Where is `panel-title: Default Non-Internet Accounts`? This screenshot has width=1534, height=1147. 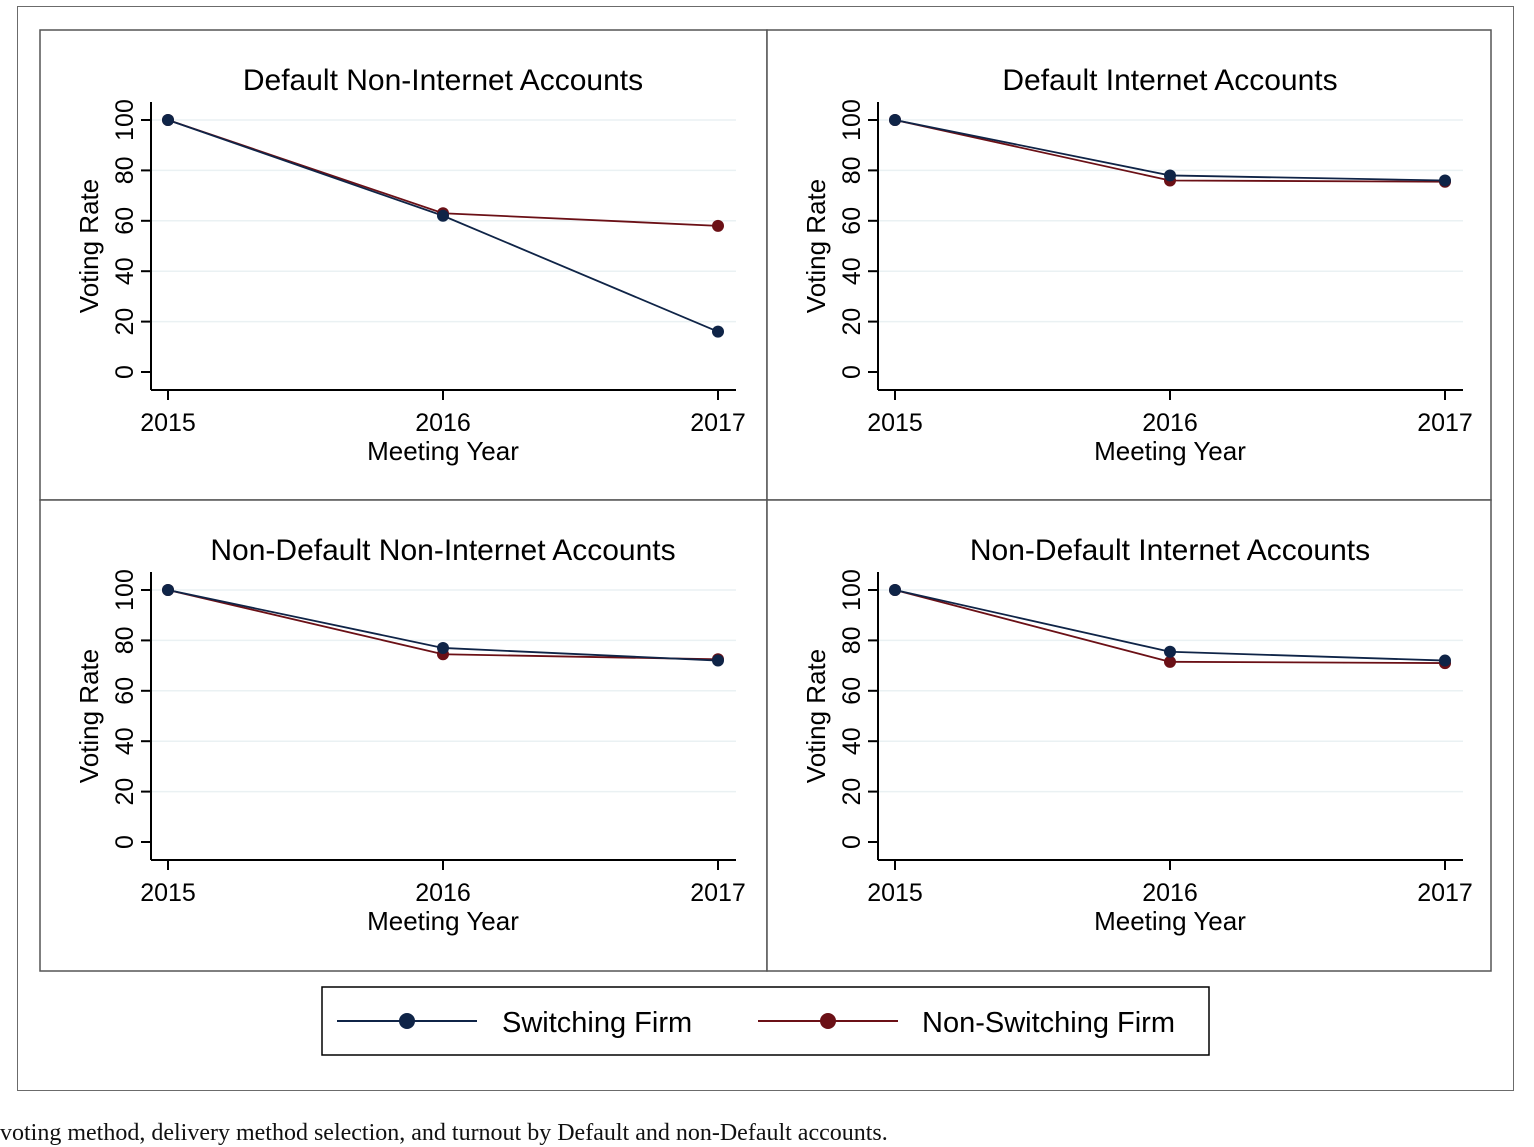
panel-title: Default Non-Internet Accounts is located at coordinates (443, 80).